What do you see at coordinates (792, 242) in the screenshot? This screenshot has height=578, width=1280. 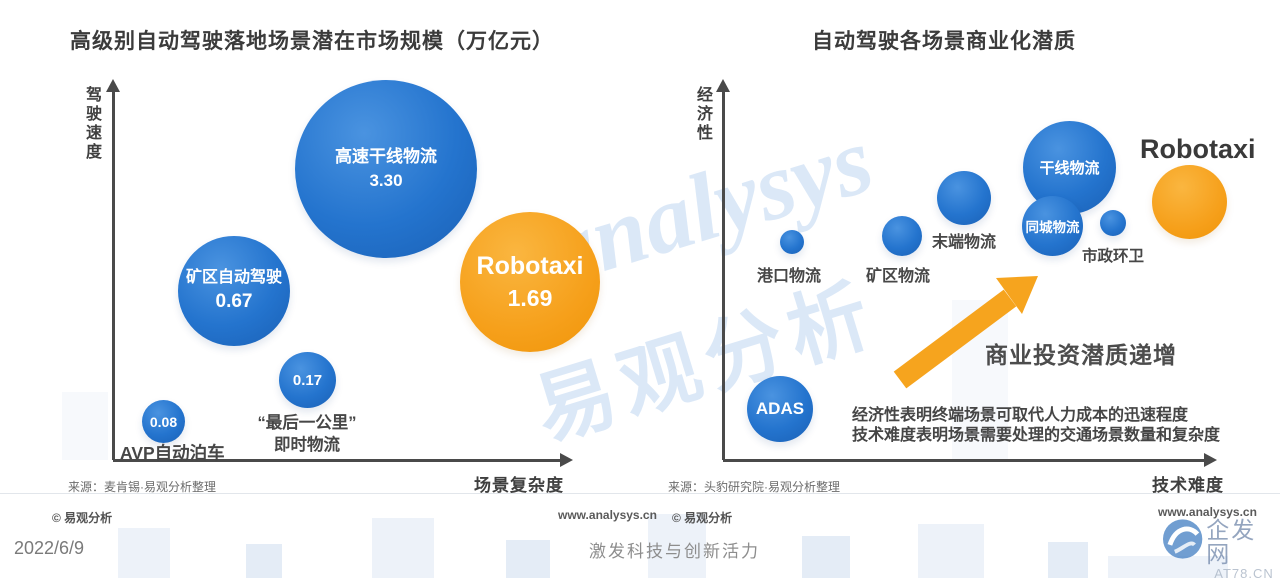 I see `bubble-port-logistics` at bounding box center [792, 242].